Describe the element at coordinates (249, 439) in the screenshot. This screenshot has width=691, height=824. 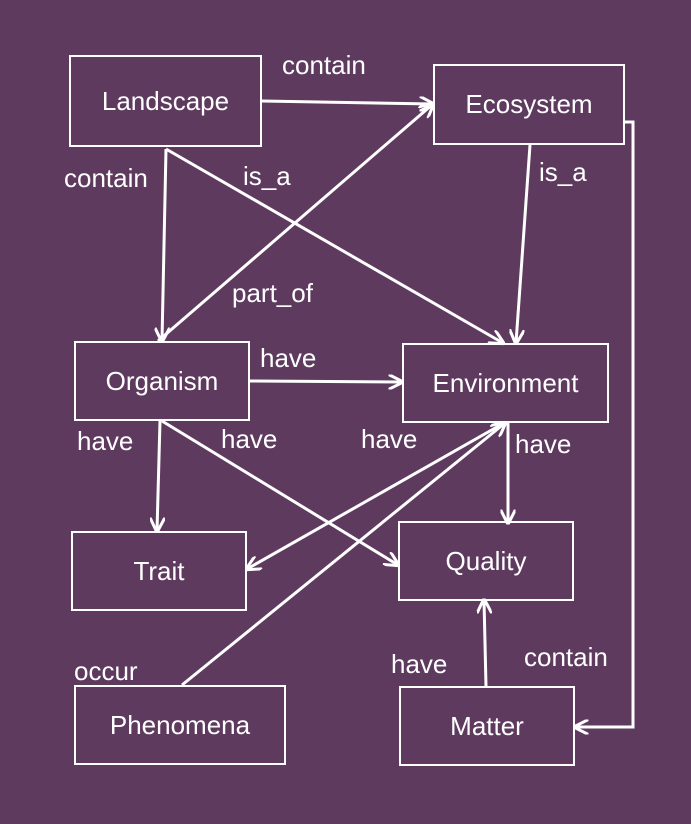
I see `label-organism-quality: have` at that location.